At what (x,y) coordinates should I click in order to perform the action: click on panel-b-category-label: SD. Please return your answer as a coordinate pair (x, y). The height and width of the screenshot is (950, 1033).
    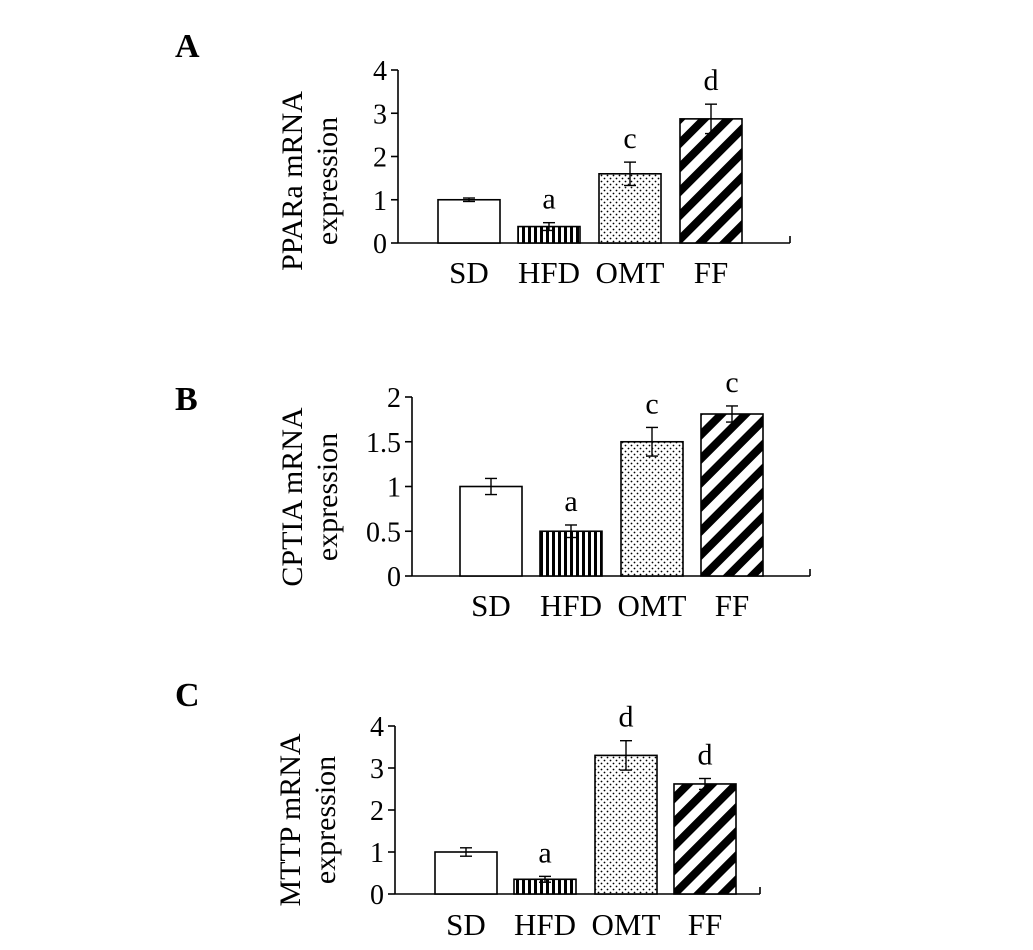
    Looking at the image, I should click on (491, 605).